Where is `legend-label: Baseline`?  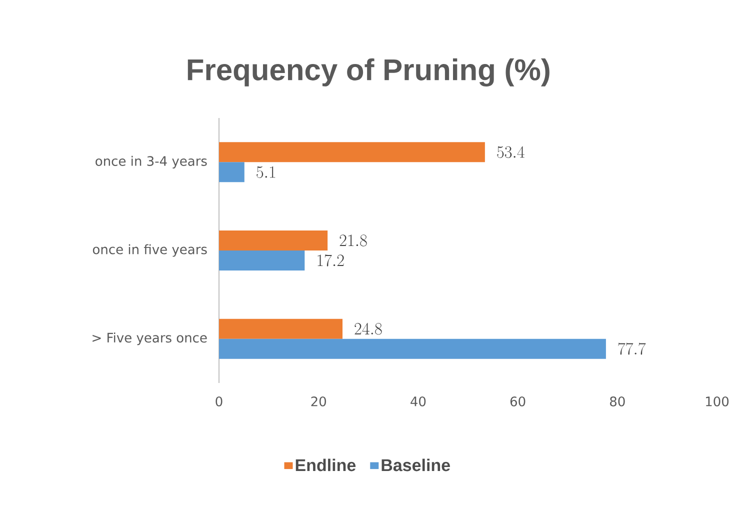
legend-label: Baseline is located at coordinates (416, 465).